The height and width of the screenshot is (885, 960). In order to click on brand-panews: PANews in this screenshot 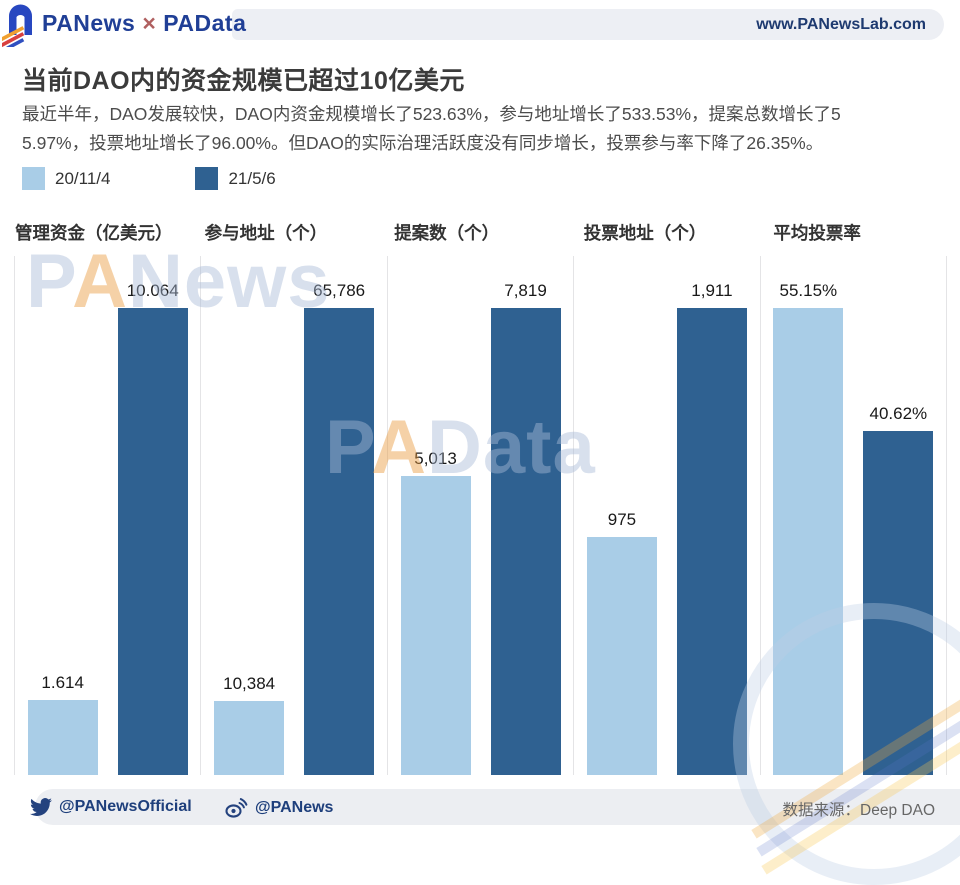, I will do `click(89, 23)`.